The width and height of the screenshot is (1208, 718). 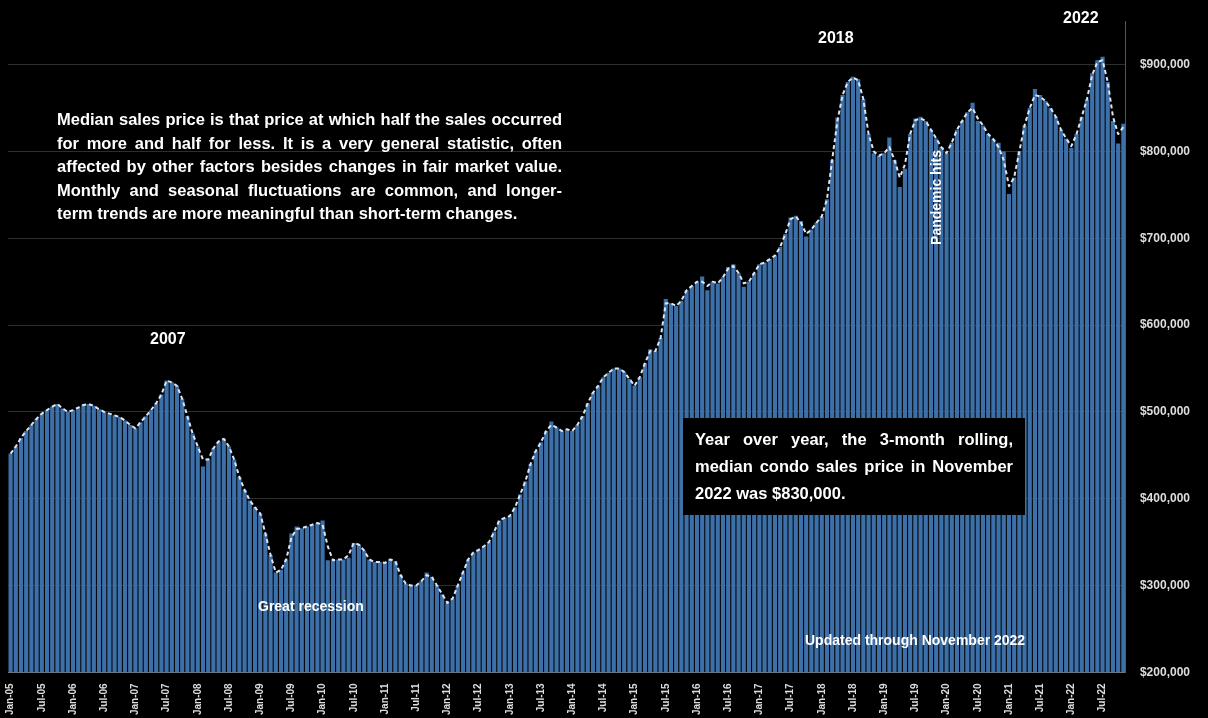 What do you see at coordinates (259, 698) in the screenshot?
I see `x-tick-label: Jan-09` at bounding box center [259, 698].